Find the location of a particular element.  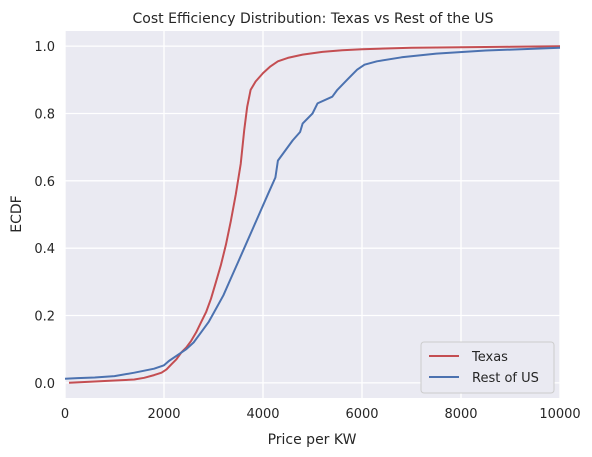

y-tick-label: 0.2 is located at coordinates (44, 317).